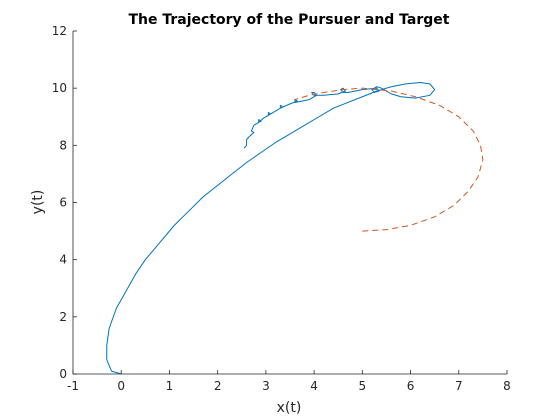 Image resolution: width=560 pixels, height=420 pixels. I want to click on x-tick-label: 0, so click(121, 386).